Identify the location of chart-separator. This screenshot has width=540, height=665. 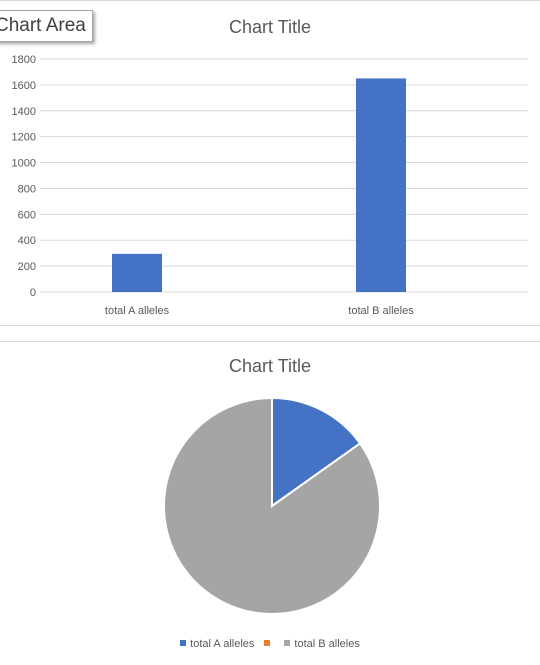
(270, 333).